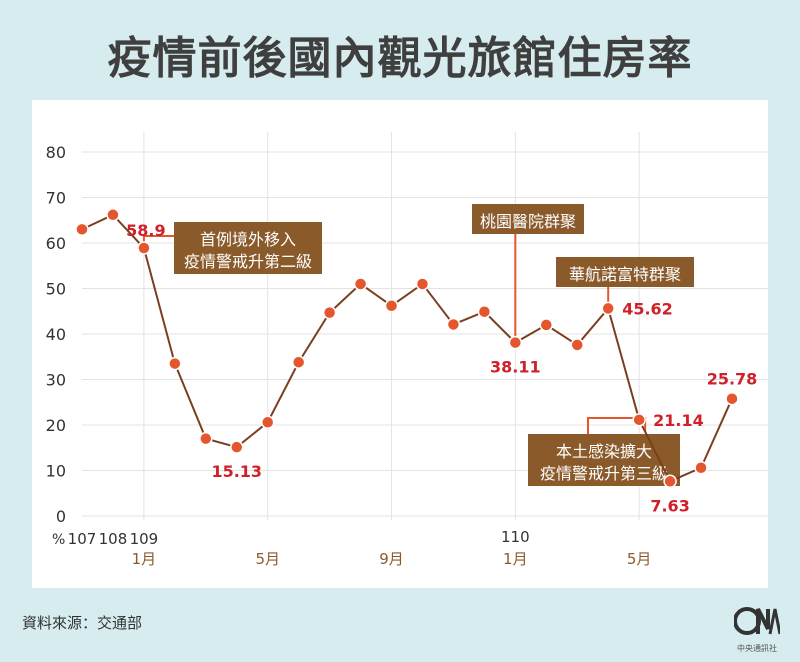 This screenshot has height=662, width=800. I want to click on cna-logo: 中央通訊社, so click(757, 630).